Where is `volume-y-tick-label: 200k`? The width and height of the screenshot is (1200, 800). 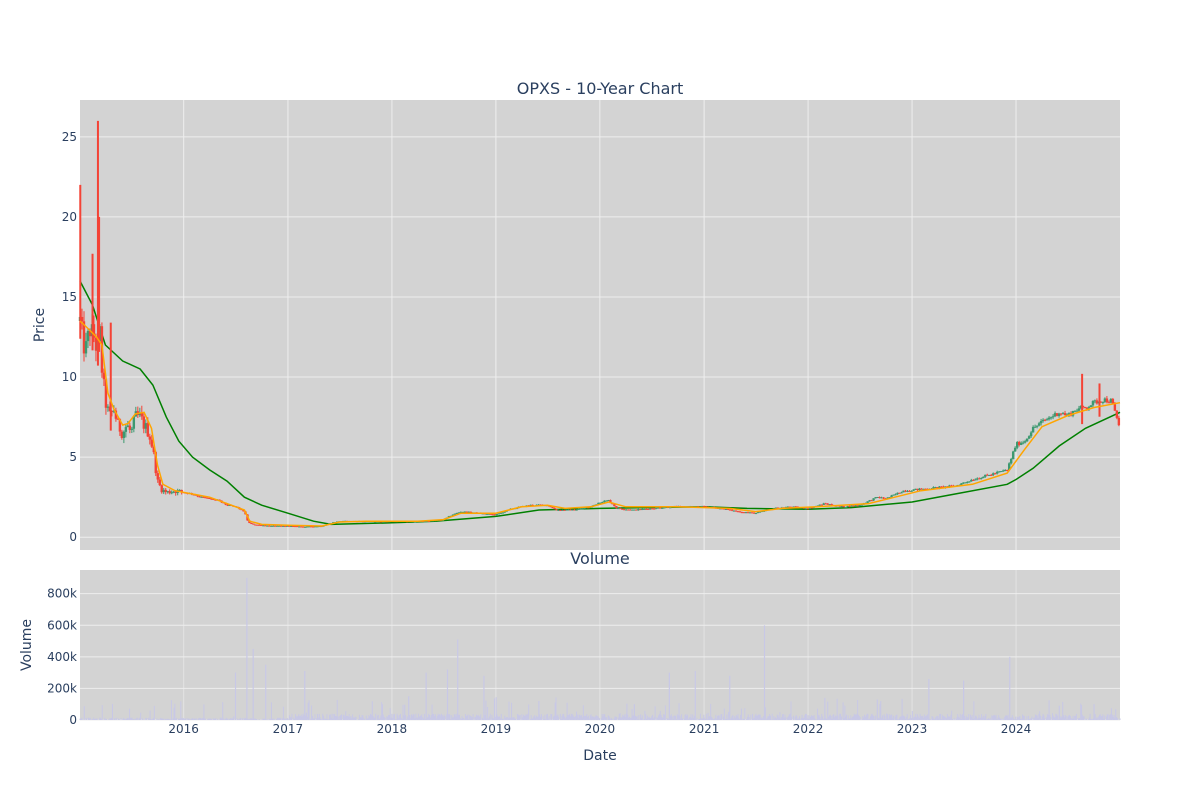
volume-y-tick-label: 200k is located at coordinates (62, 688).